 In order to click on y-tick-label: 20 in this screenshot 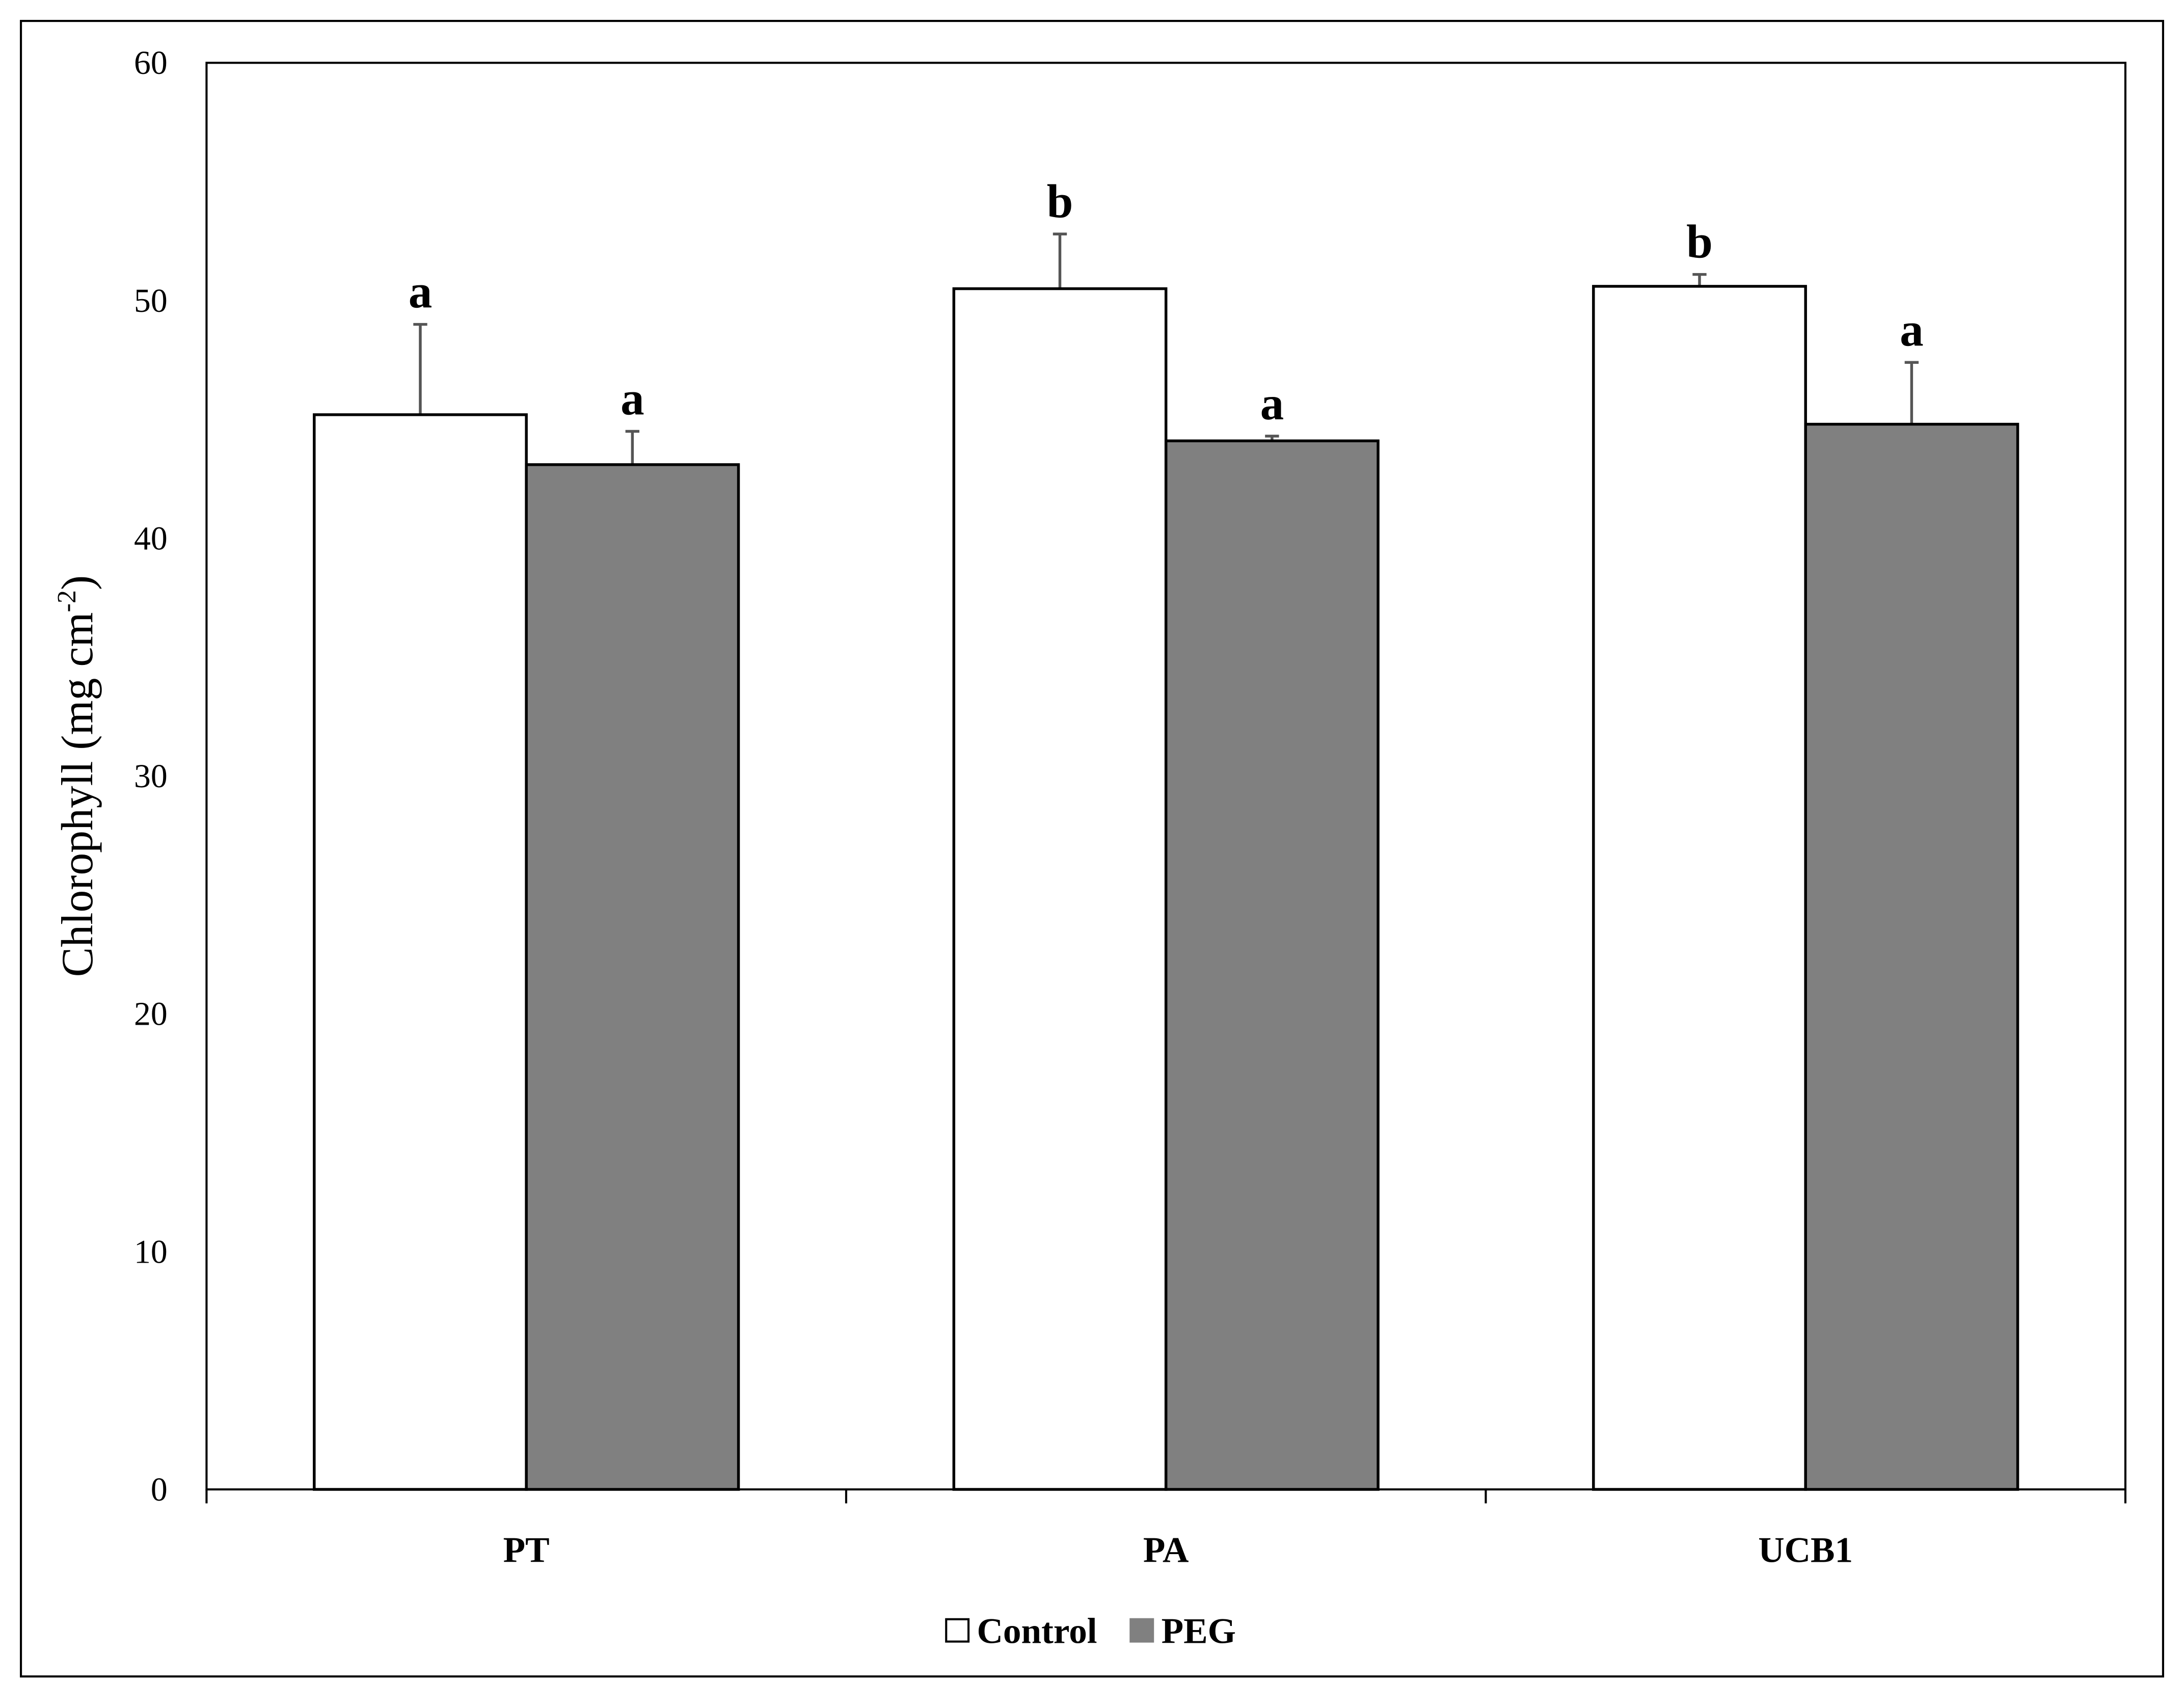, I will do `click(151, 1014)`.